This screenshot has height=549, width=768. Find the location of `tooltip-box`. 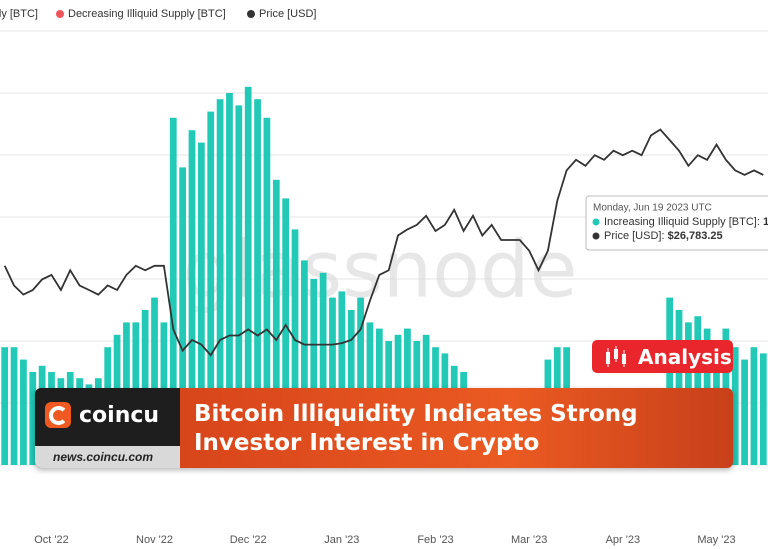

tooltip-box is located at coordinates (676, 223).